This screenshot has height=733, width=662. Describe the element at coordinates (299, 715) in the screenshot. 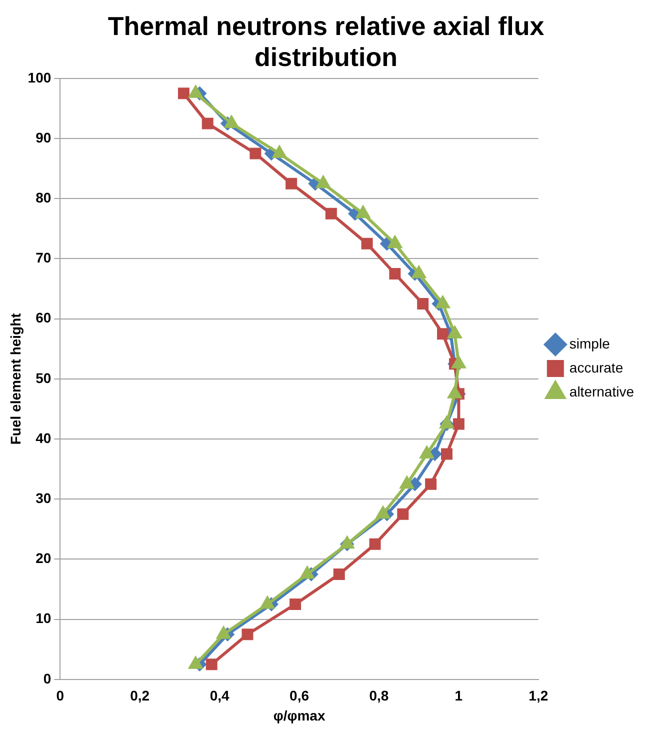

I see `x-axis-title: φ/φmax` at that location.